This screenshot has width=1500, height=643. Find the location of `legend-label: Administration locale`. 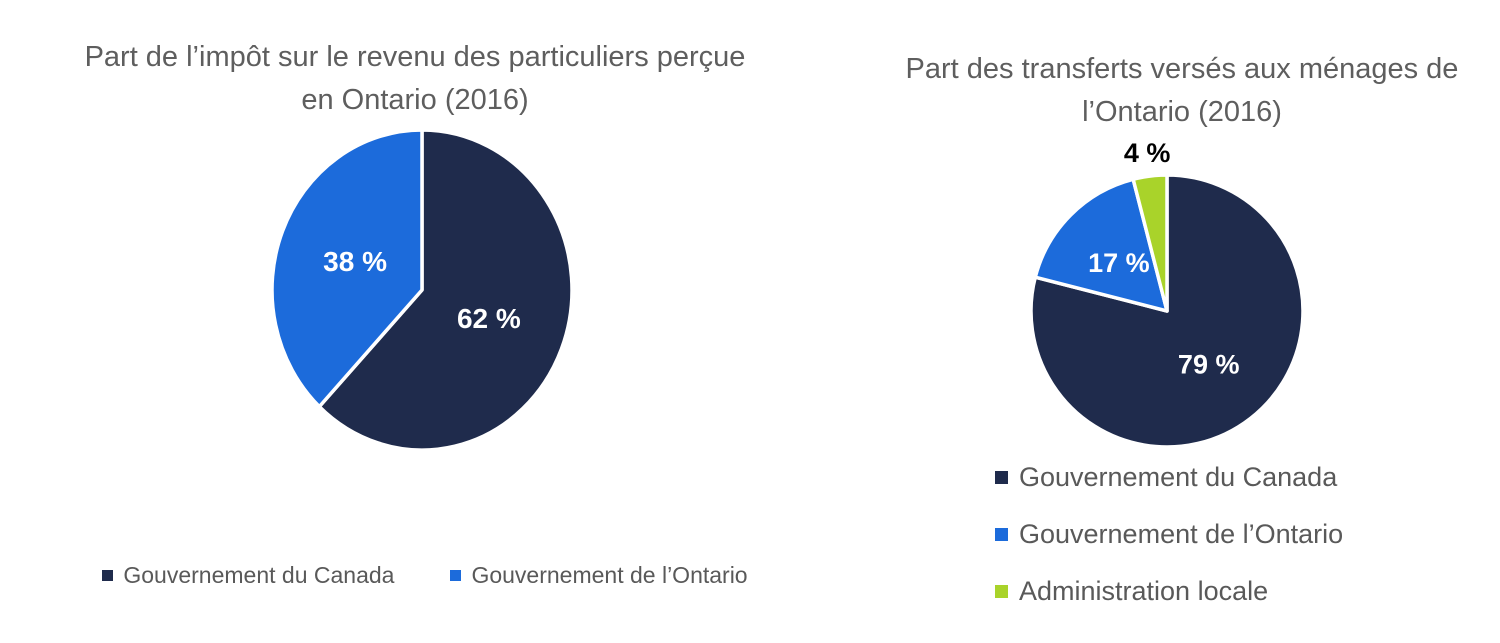

legend-label: Administration locale is located at coordinates (1144, 591).